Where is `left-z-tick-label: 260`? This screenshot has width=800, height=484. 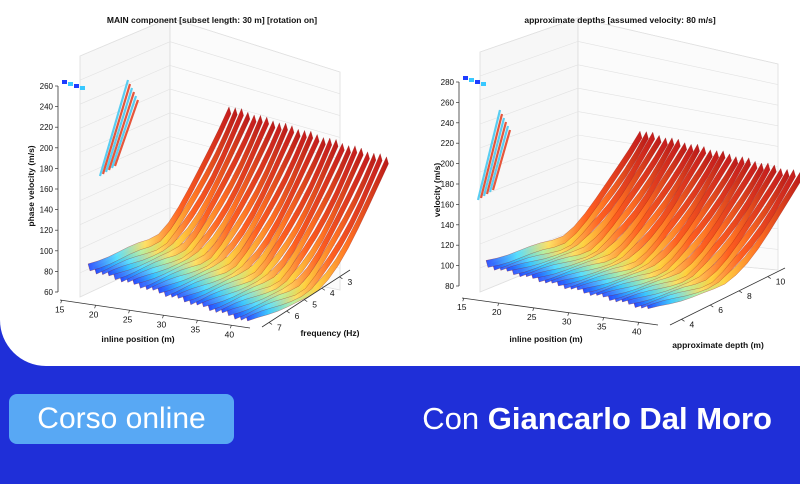 left-z-tick-label: 260 is located at coordinates (47, 86).